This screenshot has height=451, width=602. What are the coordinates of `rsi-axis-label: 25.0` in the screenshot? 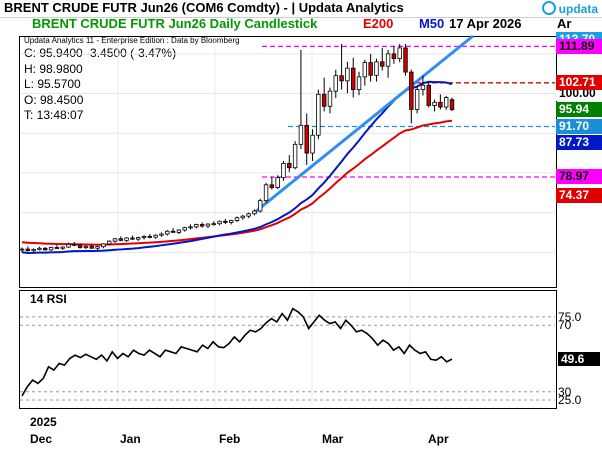 It's located at (570, 400).